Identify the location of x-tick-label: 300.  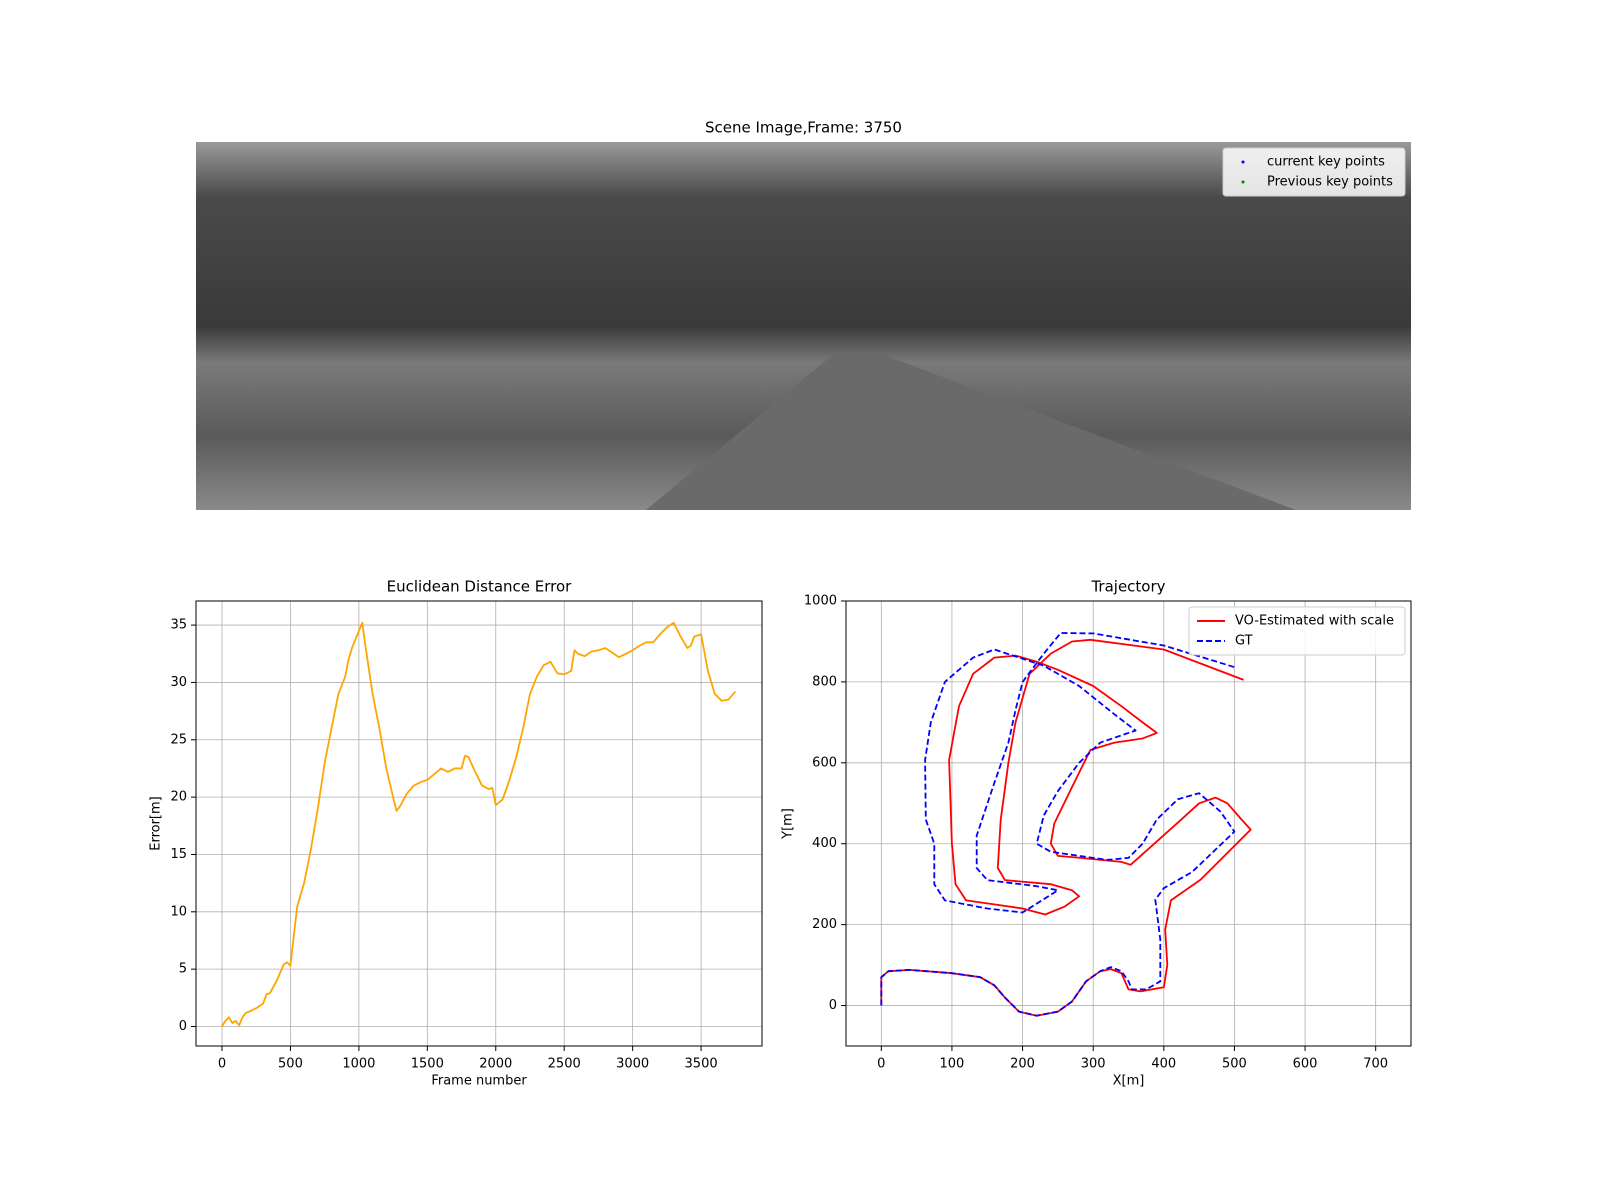
(1093, 1064).